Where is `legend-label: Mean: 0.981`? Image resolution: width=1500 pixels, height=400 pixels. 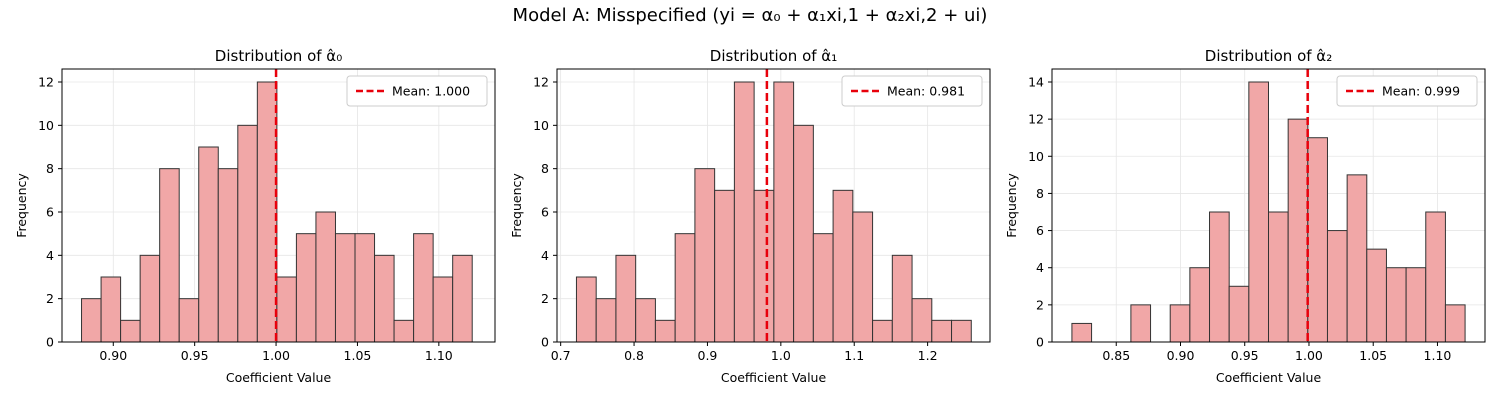 legend-label: Mean: 0.981 is located at coordinates (926, 91).